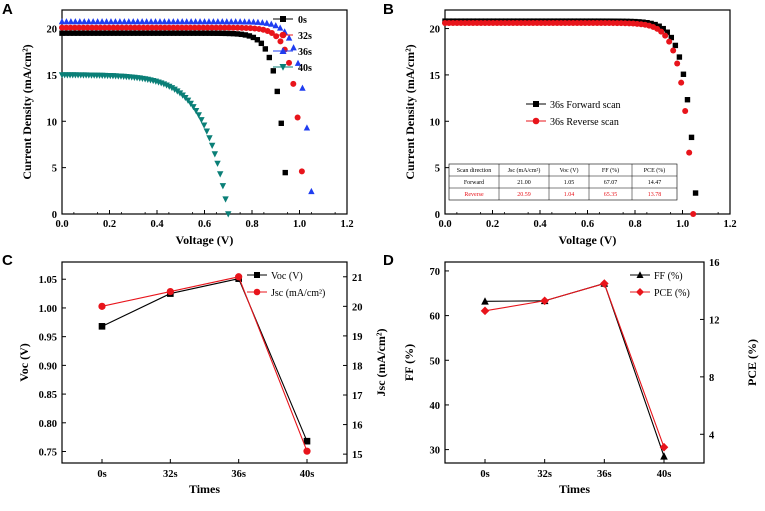 Image resolution: width=765 pixels, height=511 pixels. I want to click on legend-item: 36s, so click(292, 52).